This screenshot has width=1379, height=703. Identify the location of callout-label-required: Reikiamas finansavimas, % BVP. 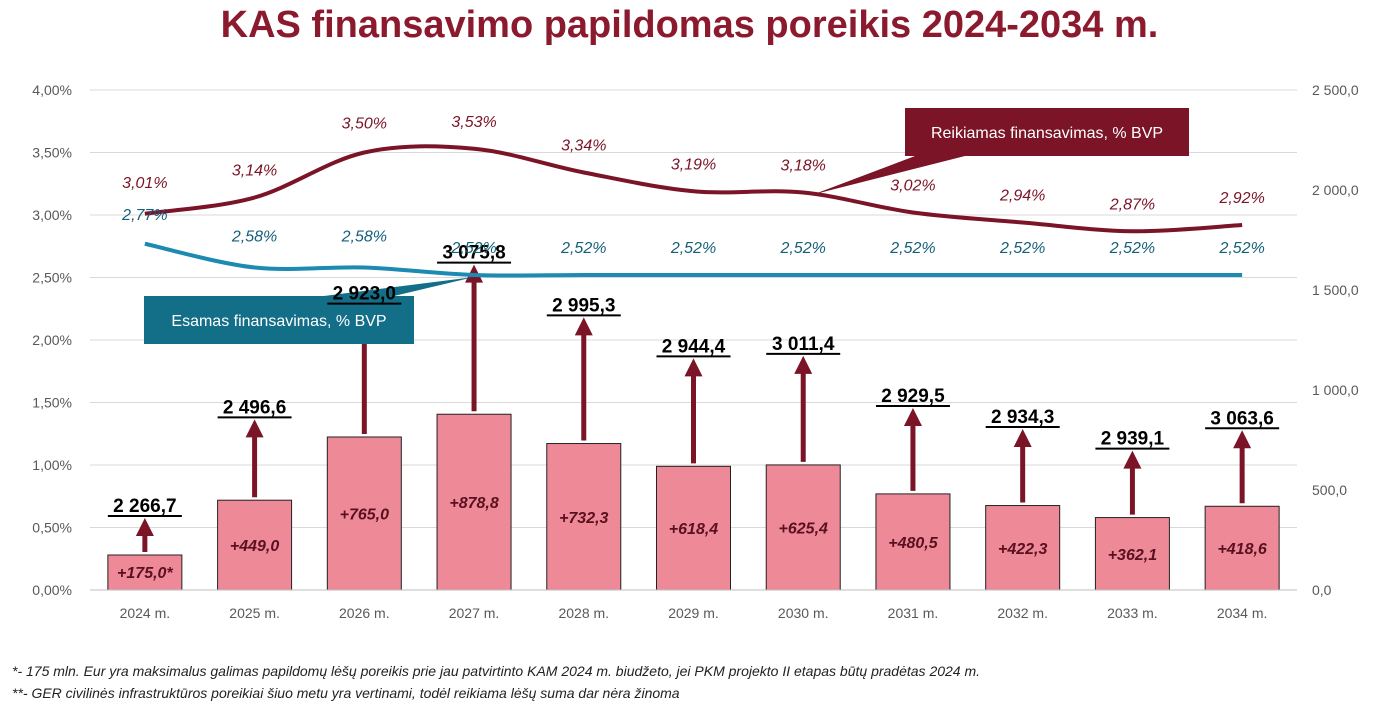
(1047, 133).